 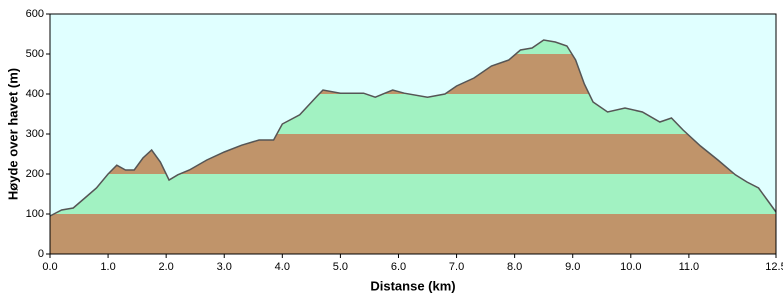 What do you see at coordinates (282, 267) in the screenshot?
I see `x-tick-label: 4.0` at bounding box center [282, 267].